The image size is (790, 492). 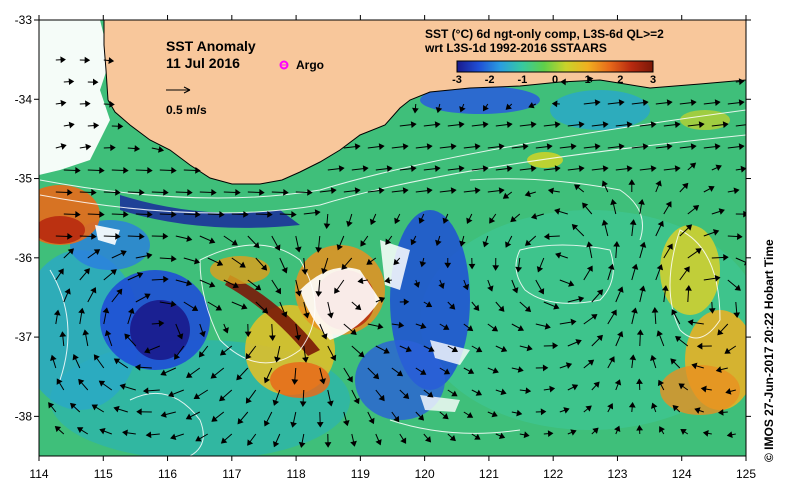 I want to click on colorbar-tick-label: -2, so click(x=489, y=80).